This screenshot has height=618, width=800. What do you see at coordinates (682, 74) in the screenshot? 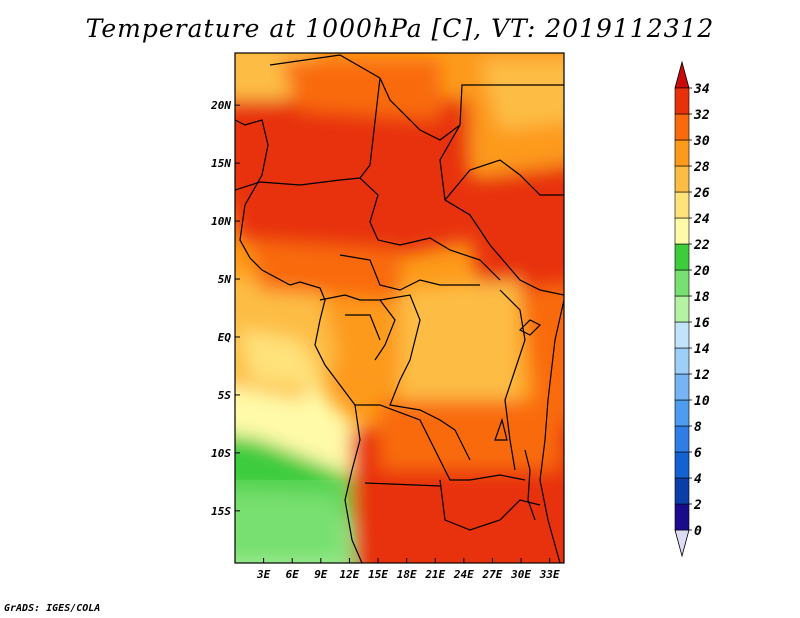
I see `colorbar-over-triangle` at bounding box center [682, 74].